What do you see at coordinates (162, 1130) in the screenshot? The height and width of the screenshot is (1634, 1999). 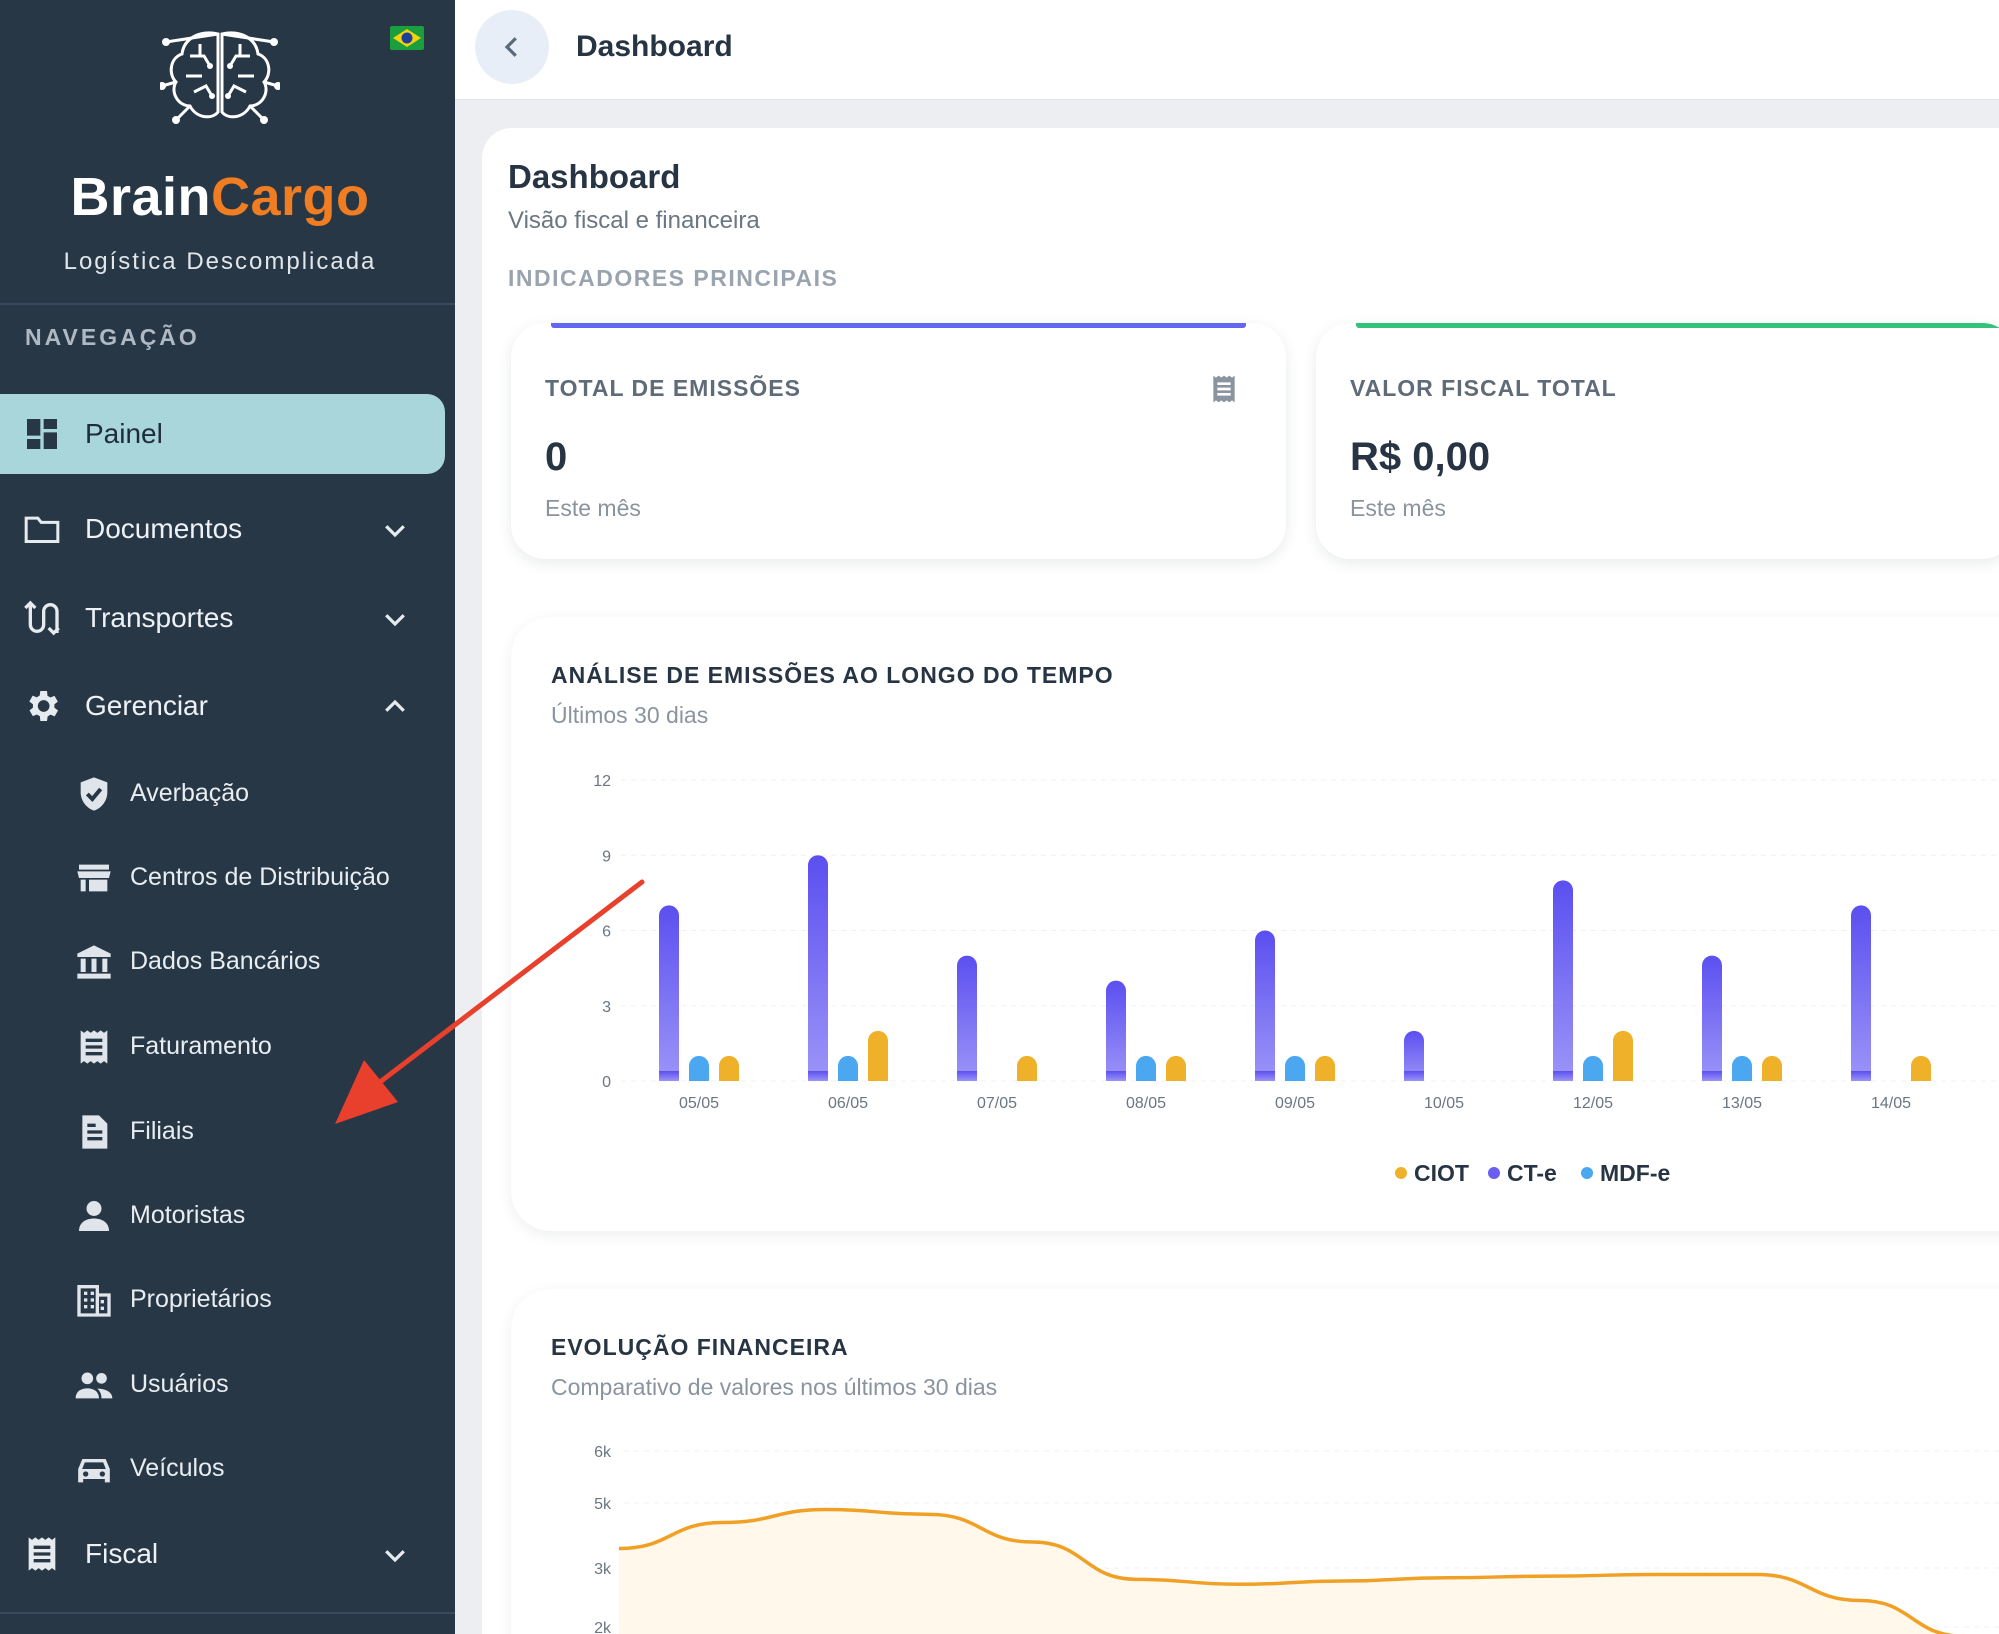 I see `sidebar-subitem-label: Filiais` at bounding box center [162, 1130].